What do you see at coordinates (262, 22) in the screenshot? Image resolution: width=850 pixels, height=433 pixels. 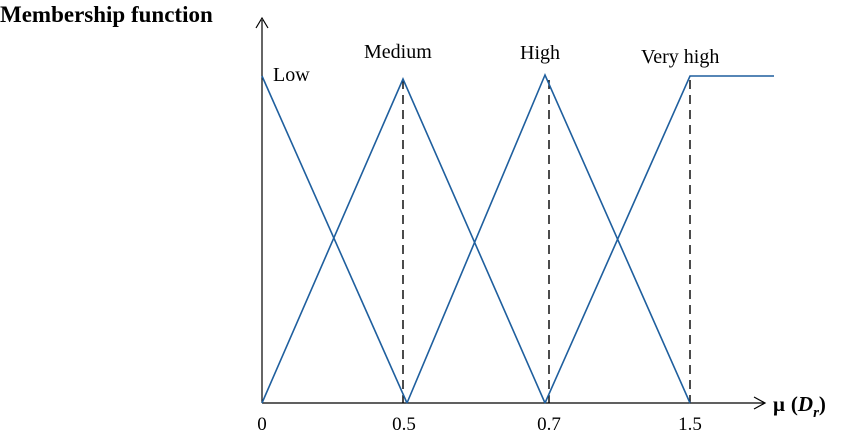 I see `y-axis-arrowhead` at bounding box center [262, 22].